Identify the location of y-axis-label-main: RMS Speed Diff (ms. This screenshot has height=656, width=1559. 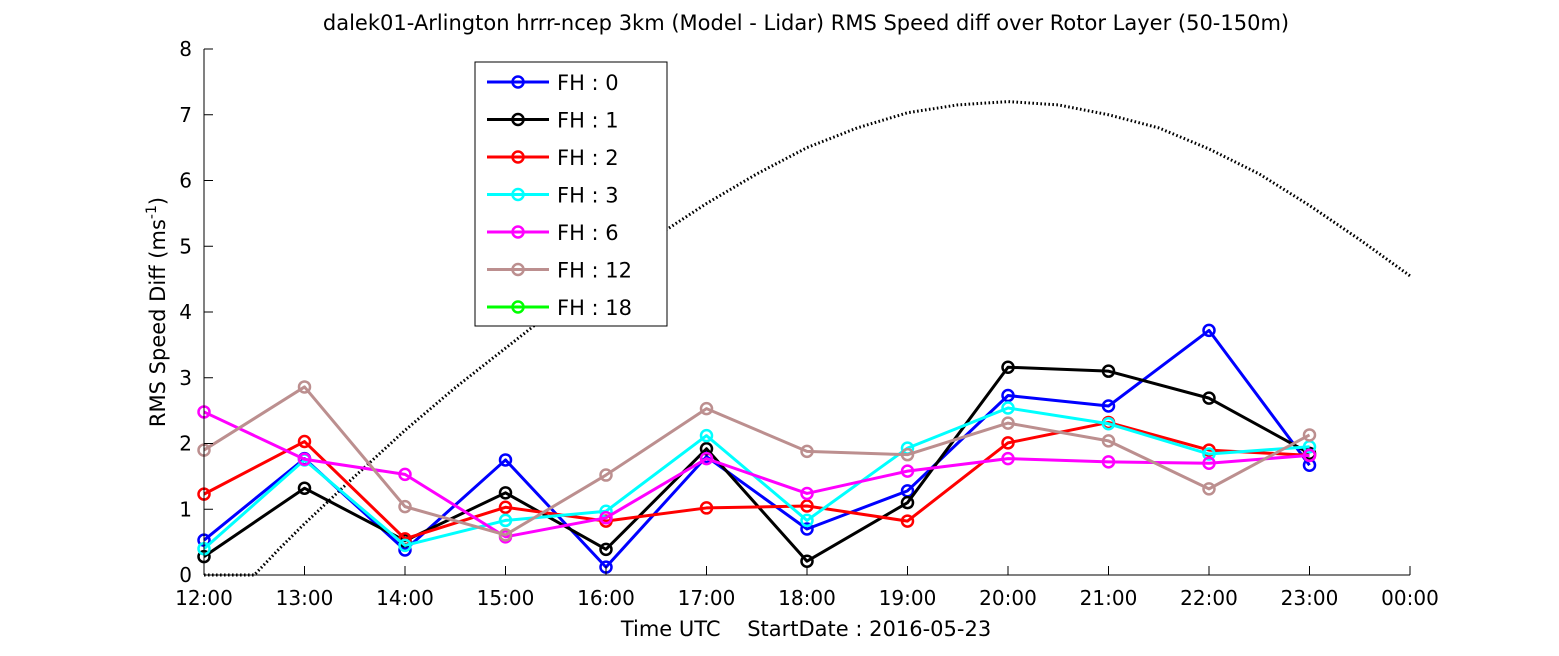
(158, 323).